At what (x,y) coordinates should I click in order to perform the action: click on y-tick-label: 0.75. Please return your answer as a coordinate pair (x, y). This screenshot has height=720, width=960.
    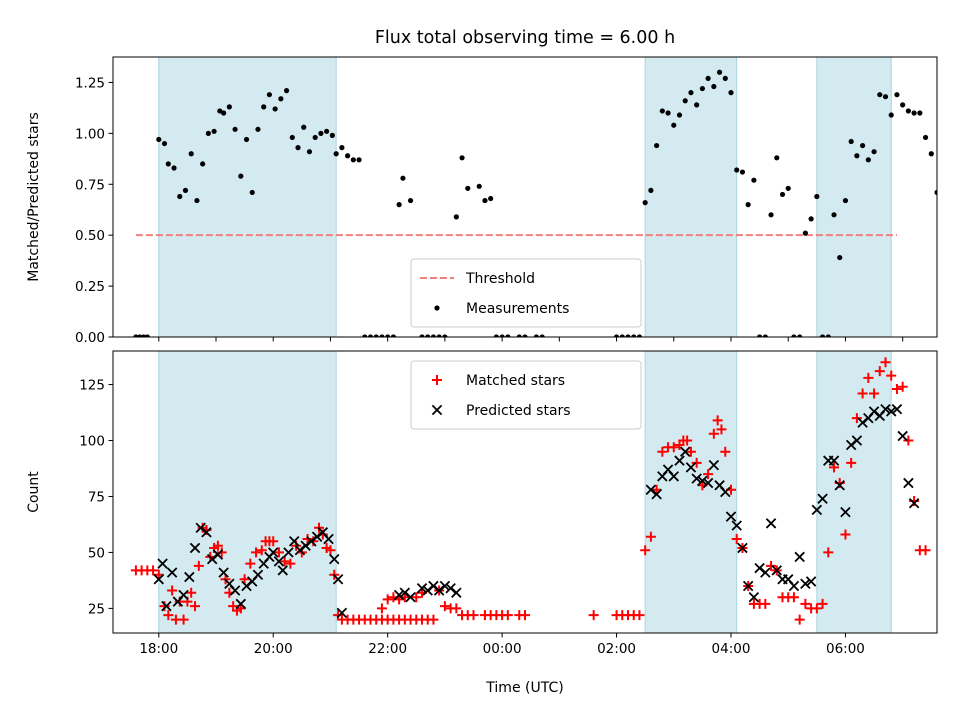
    Looking at the image, I should click on (90, 185).